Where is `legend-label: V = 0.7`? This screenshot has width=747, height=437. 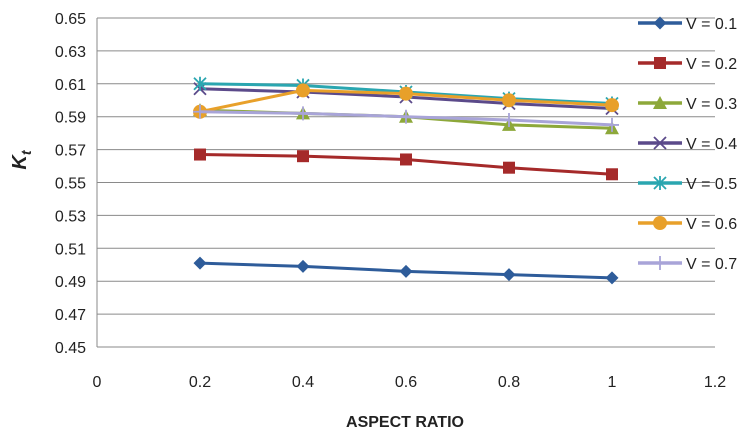 legend-label: V = 0.7 is located at coordinates (711, 264).